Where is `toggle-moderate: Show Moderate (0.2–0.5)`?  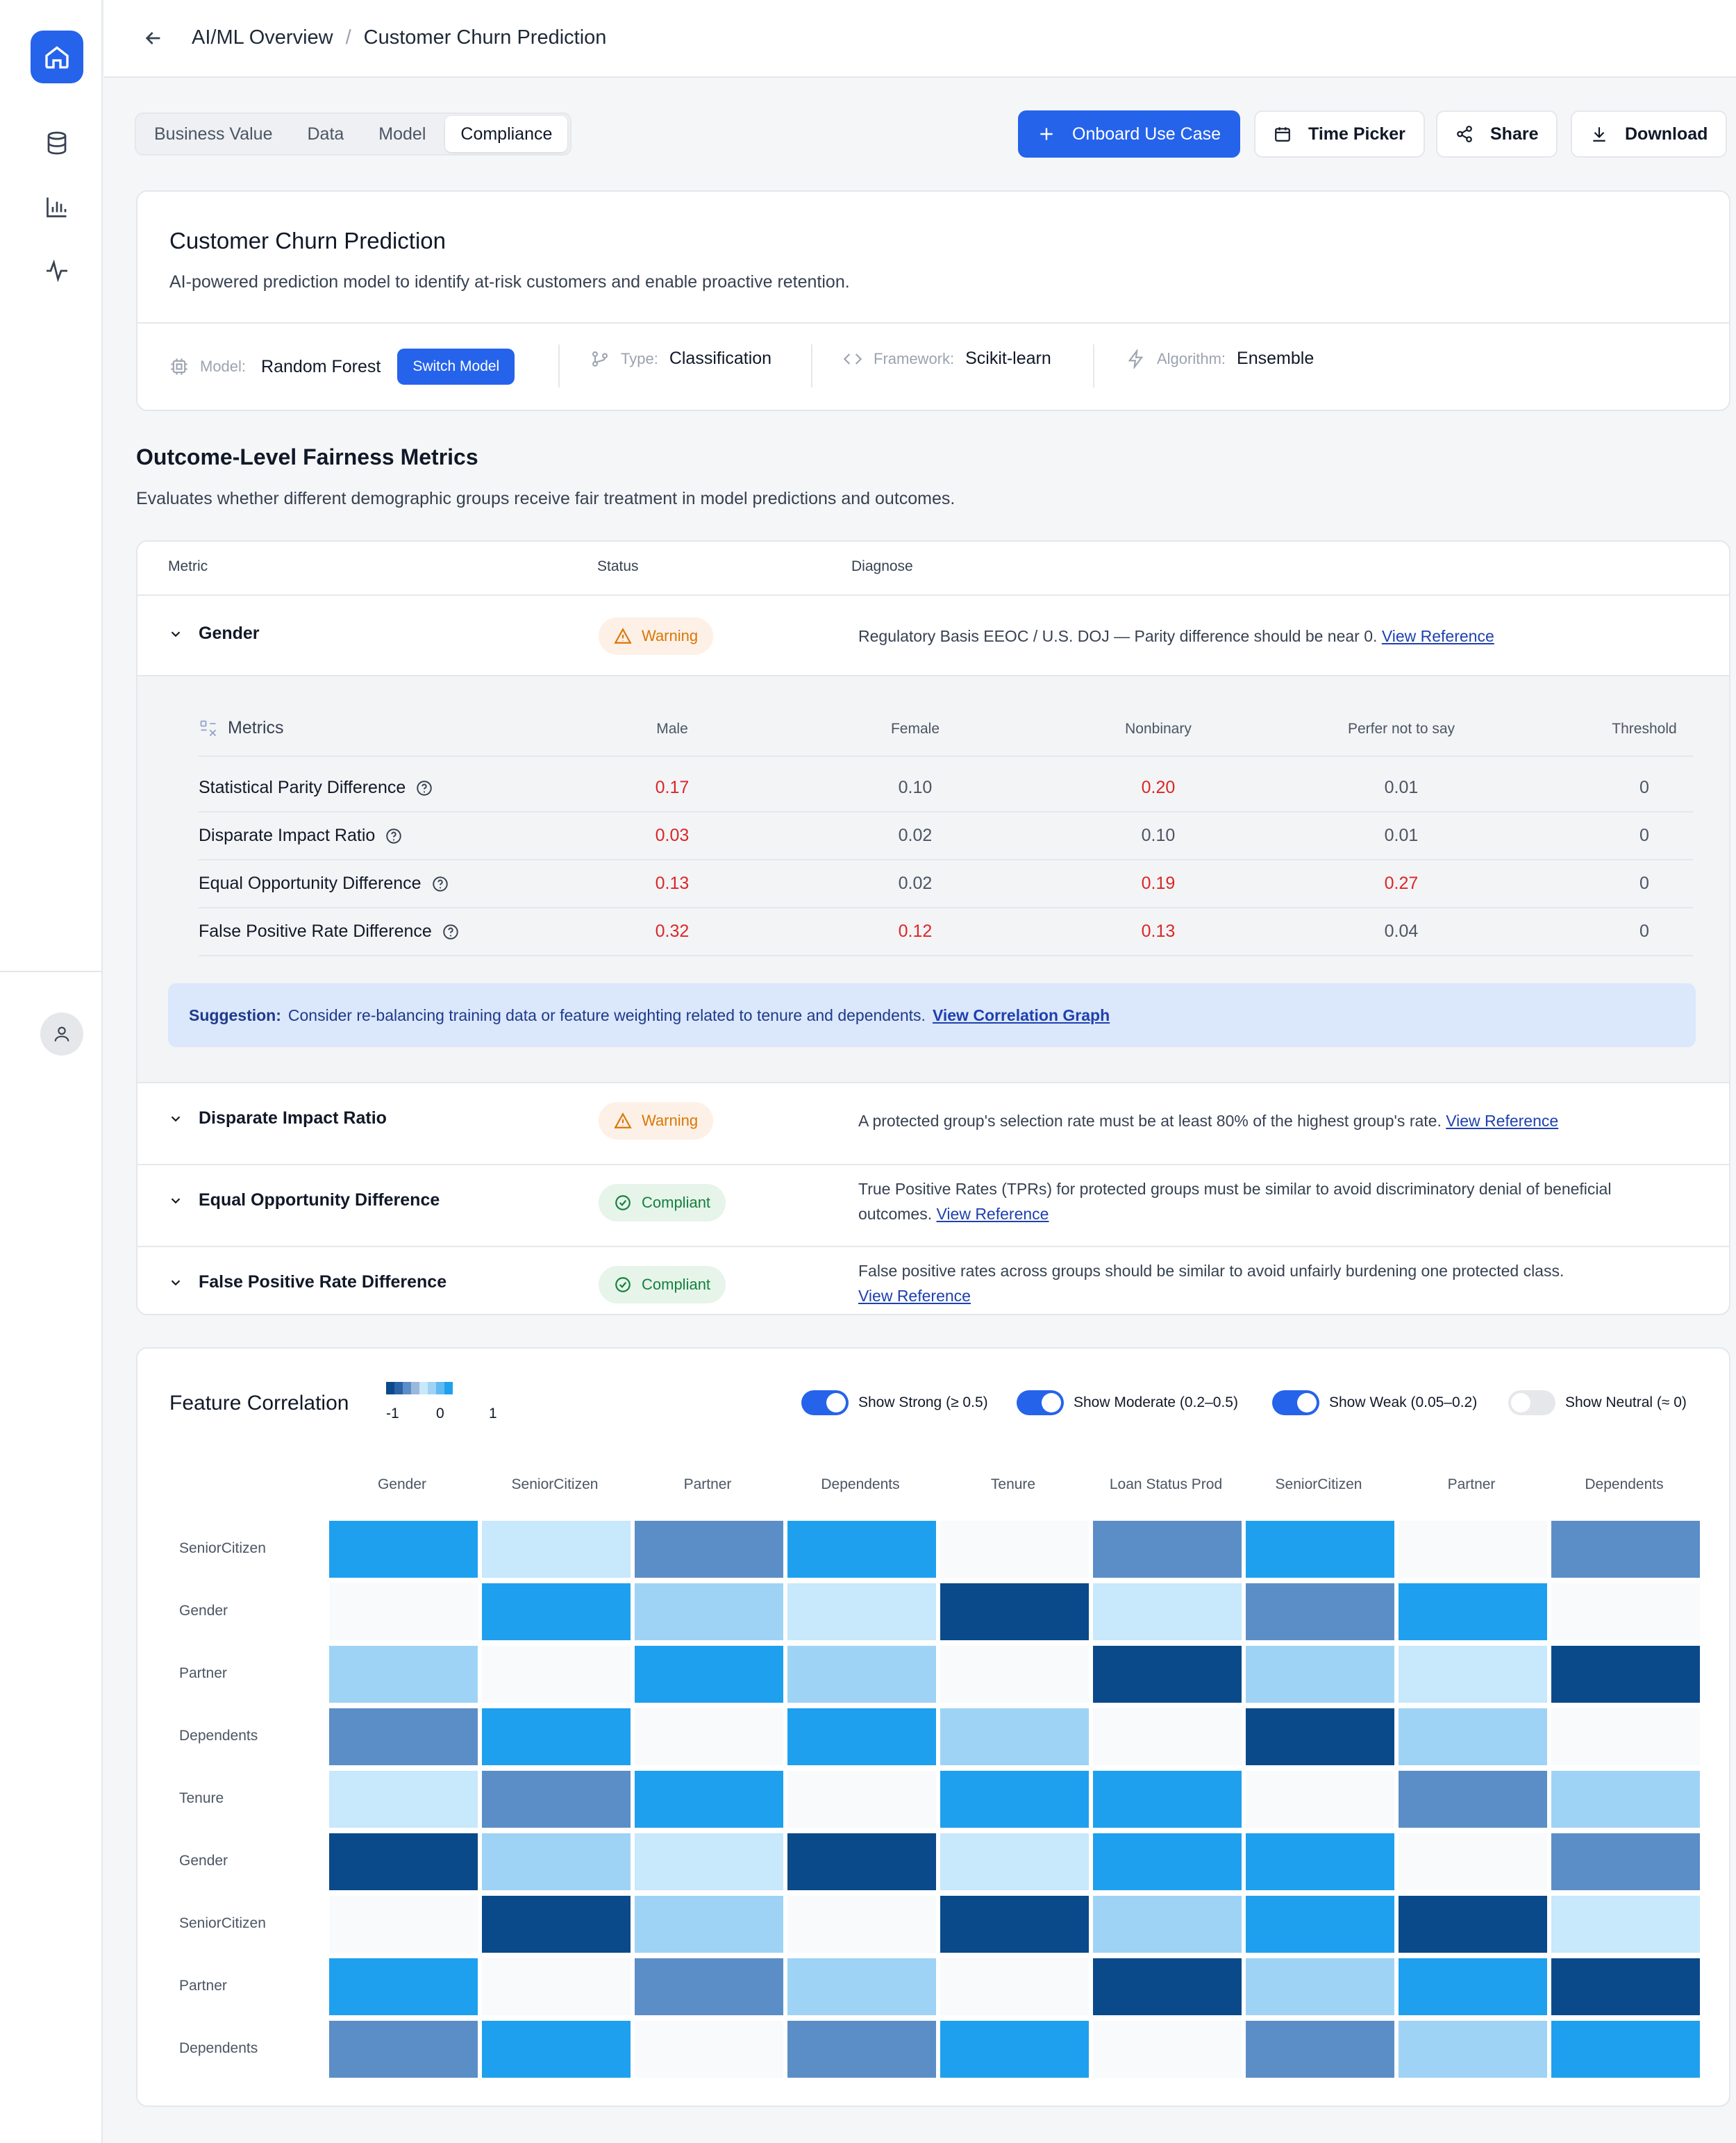 toggle-moderate: Show Moderate (0.2–0.5) is located at coordinates (1127, 1402).